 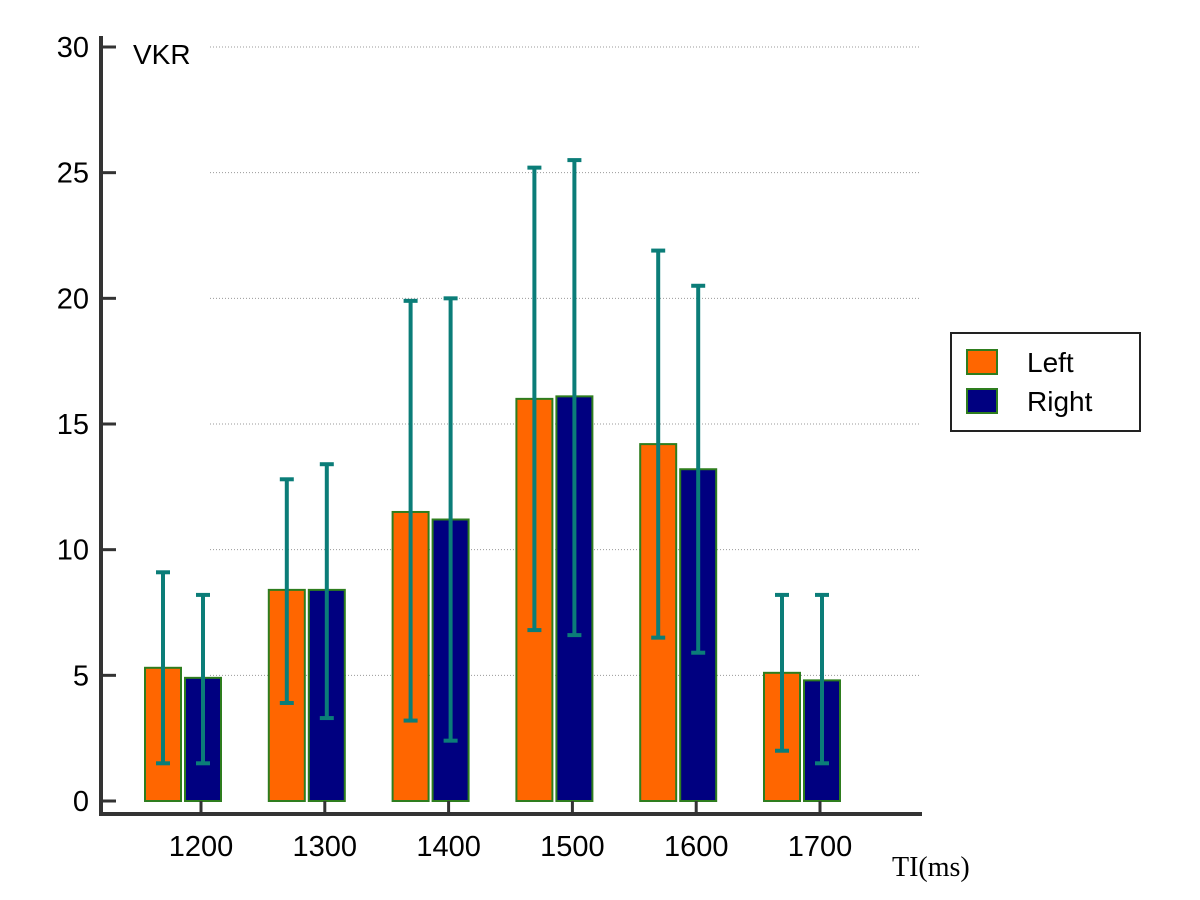 What do you see at coordinates (696, 847) in the screenshot?
I see `x-tick-label-1600: 1600` at bounding box center [696, 847].